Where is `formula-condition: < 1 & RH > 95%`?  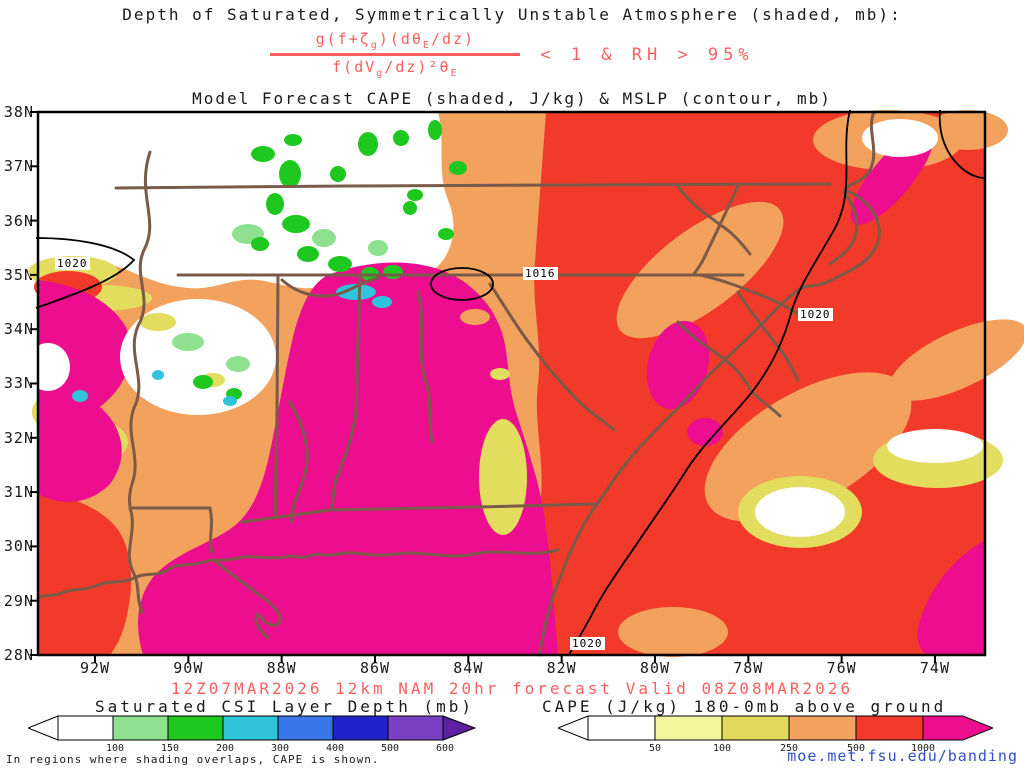 formula-condition: < 1 & RH > 95% is located at coordinates (647, 54).